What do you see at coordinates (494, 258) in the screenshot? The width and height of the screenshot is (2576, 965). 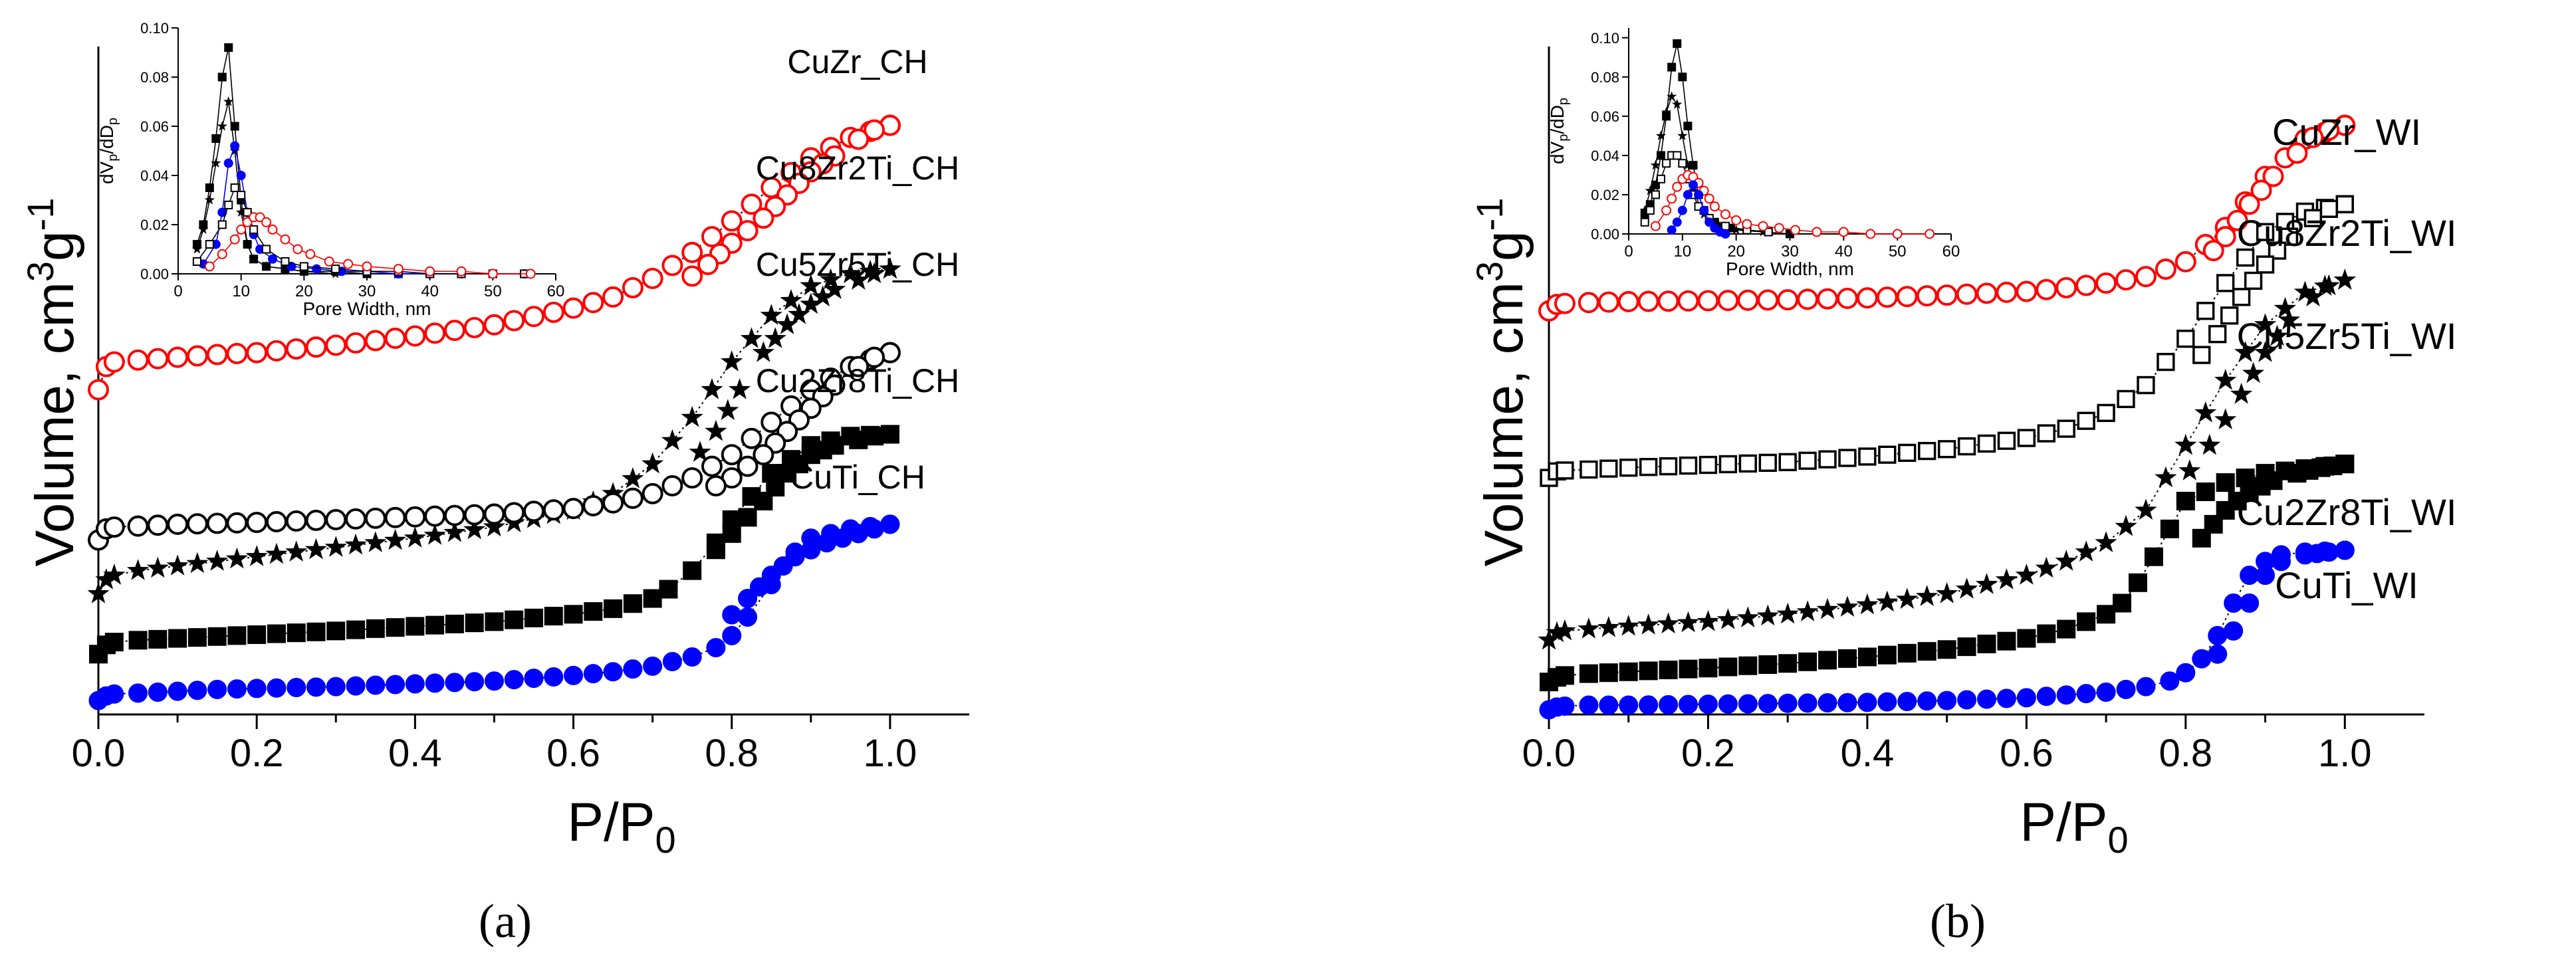 I see `series-CuZr_CH` at bounding box center [494, 258].